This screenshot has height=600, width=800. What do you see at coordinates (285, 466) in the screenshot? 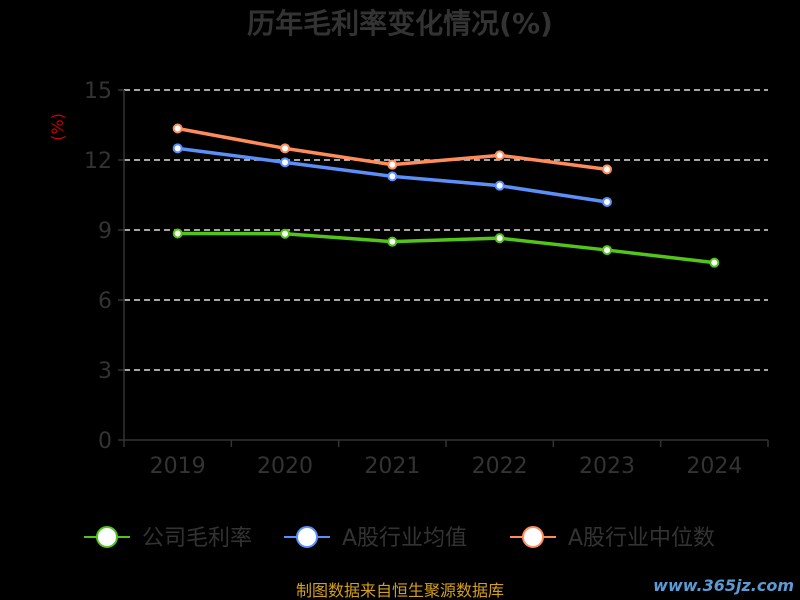
I see `x-tick-label: 2020` at bounding box center [285, 466].